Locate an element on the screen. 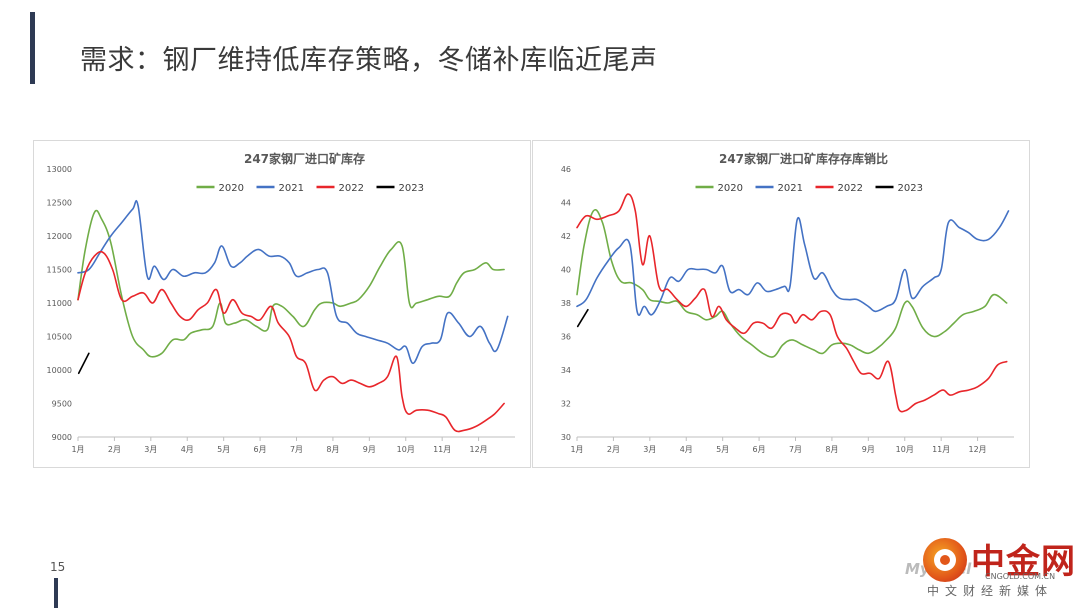 The width and height of the screenshot is (1080, 608). y-tick-label: 36 is located at coordinates (566, 337).